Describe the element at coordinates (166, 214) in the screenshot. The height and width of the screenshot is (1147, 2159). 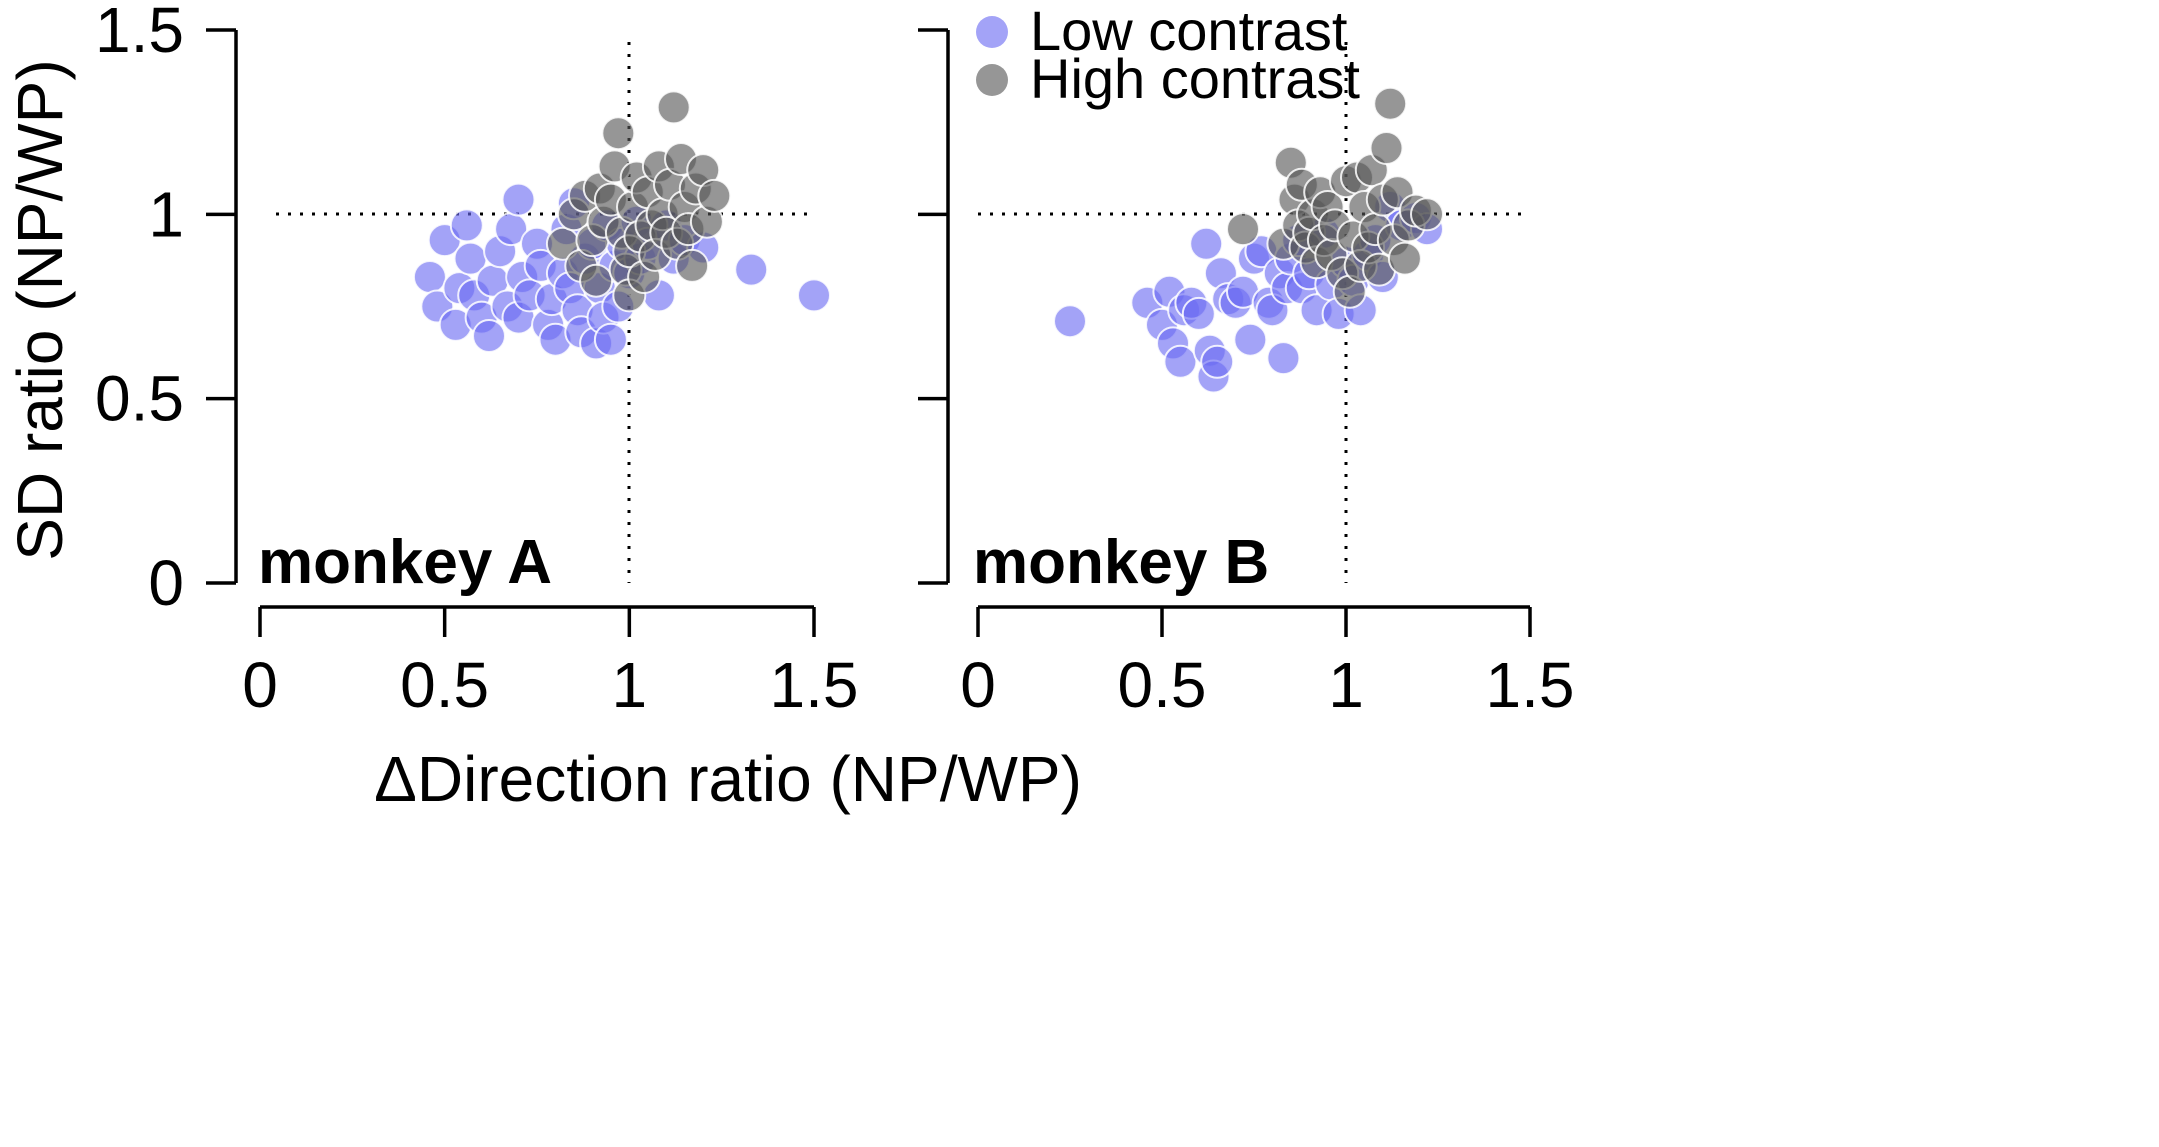
I see `y-tick-label: 1` at that location.